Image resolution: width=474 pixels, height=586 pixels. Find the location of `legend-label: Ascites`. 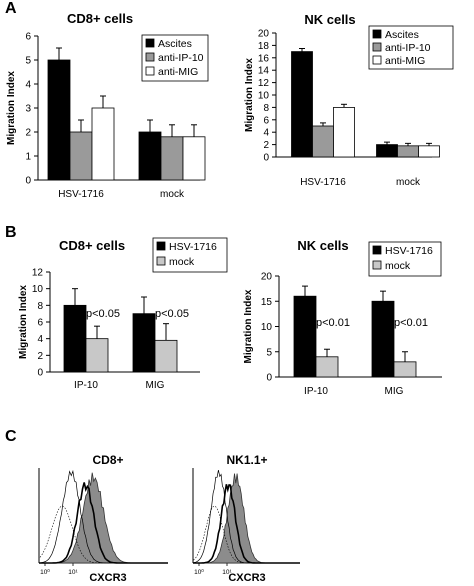

legend-label: Ascites is located at coordinates (402, 35).